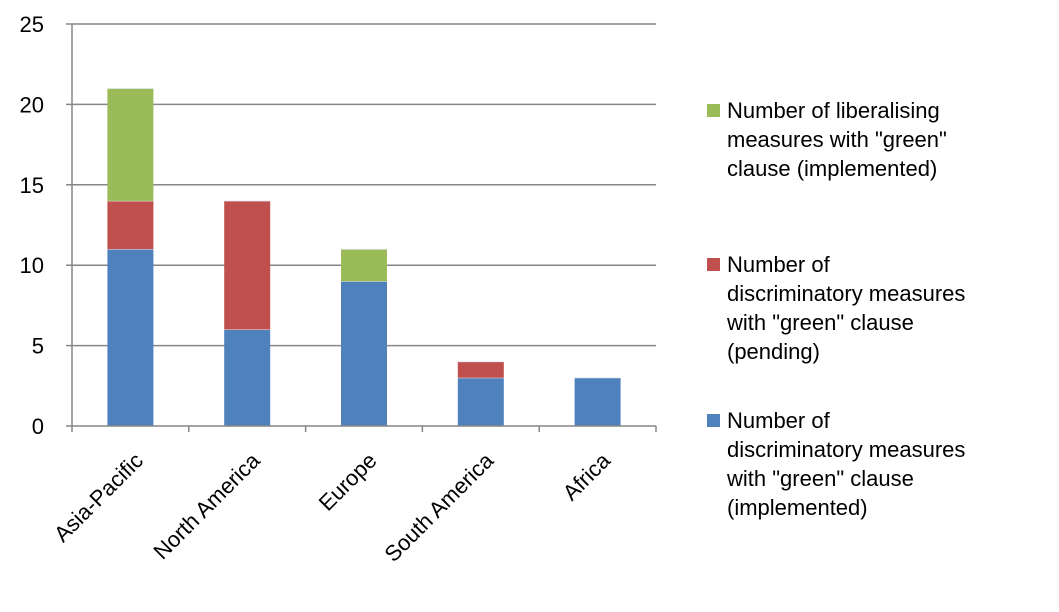 This screenshot has height=612, width=1059. Describe the element at coordinates (587, 476) in the screenshot. I see `x-tick-label: Africa` at that location.